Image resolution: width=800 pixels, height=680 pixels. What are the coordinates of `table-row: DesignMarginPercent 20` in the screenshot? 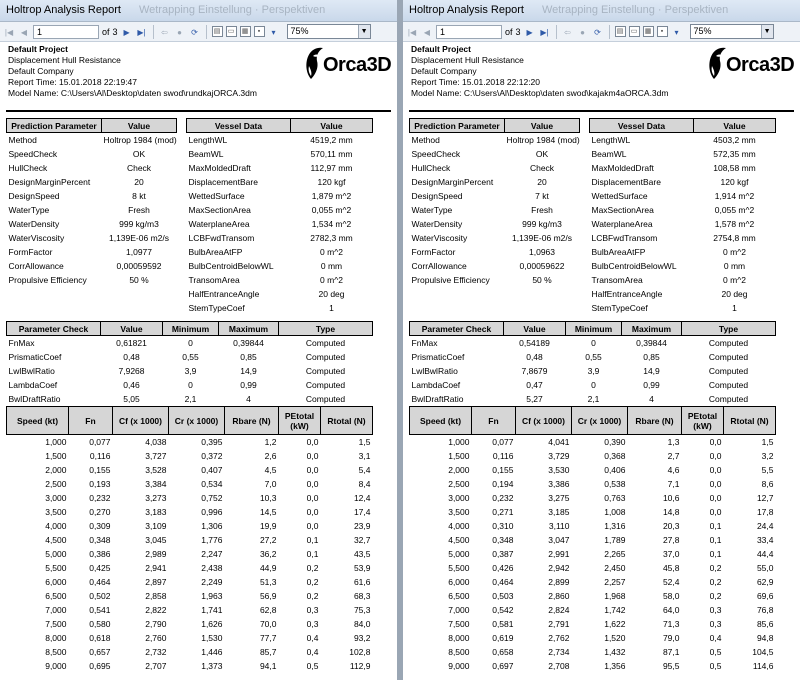 It's located at (92, 182).